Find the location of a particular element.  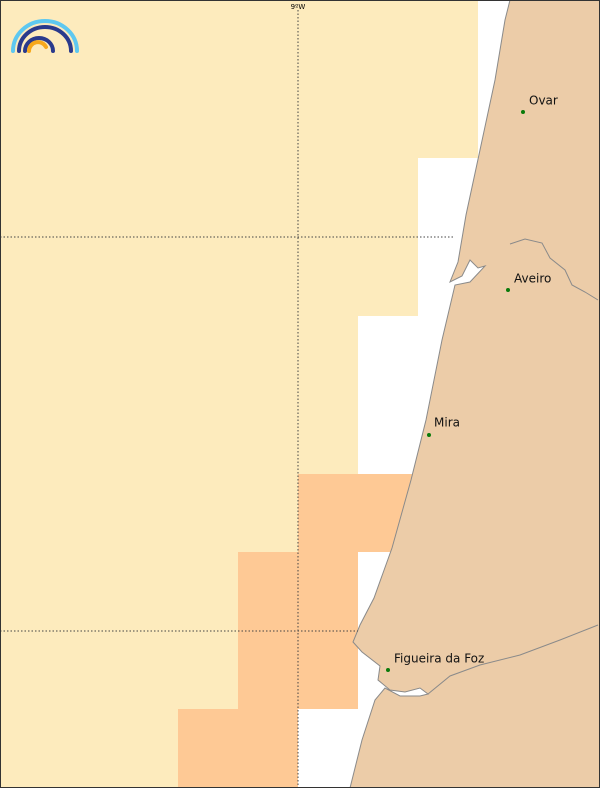

logo is located at coordinates (45, 36).